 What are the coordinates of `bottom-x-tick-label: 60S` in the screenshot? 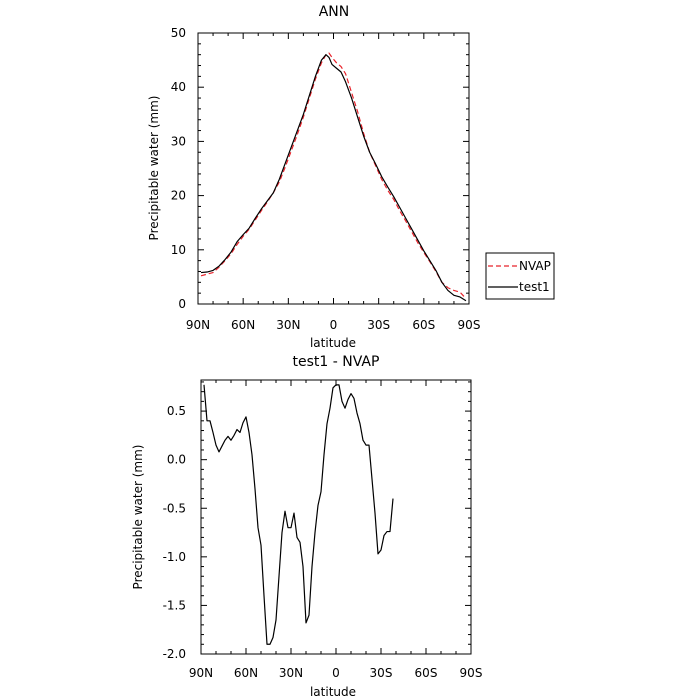 It's located at (426, 673).